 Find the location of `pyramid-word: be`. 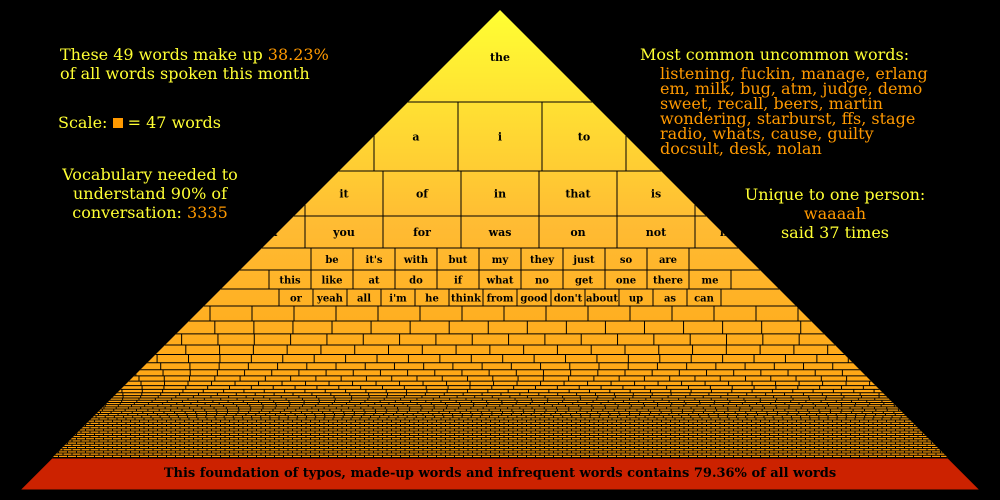

pyramid-word: be is located at coordinates (331, 260).